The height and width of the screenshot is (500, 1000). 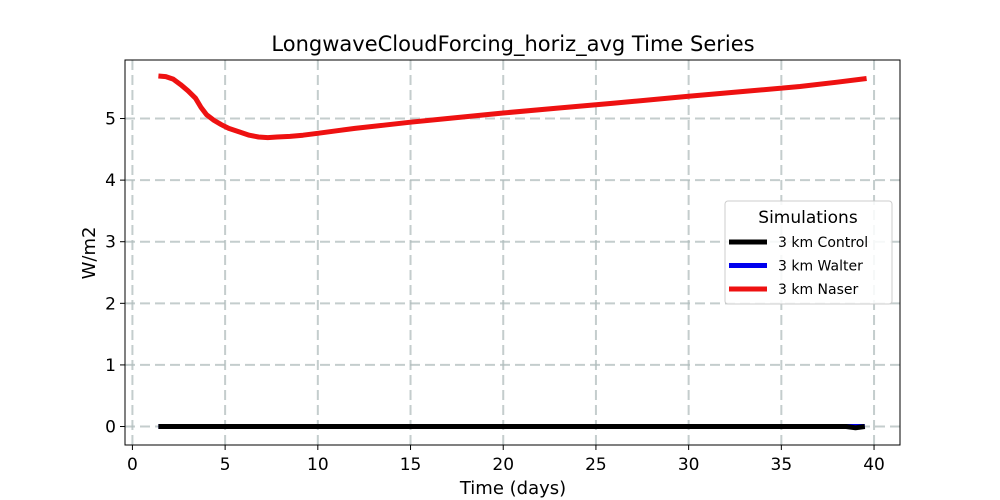 What do you see at coordinates (512, 488) in the screenshot?
I see `x-axis-label: Time (days)` at bounding box center [512, 488].